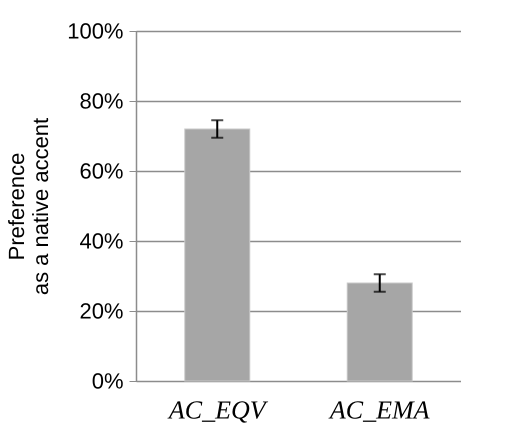  Describe the element at coordinates (101, 101) in the screenshot. I see `y-tick-label: 80%` at that location.